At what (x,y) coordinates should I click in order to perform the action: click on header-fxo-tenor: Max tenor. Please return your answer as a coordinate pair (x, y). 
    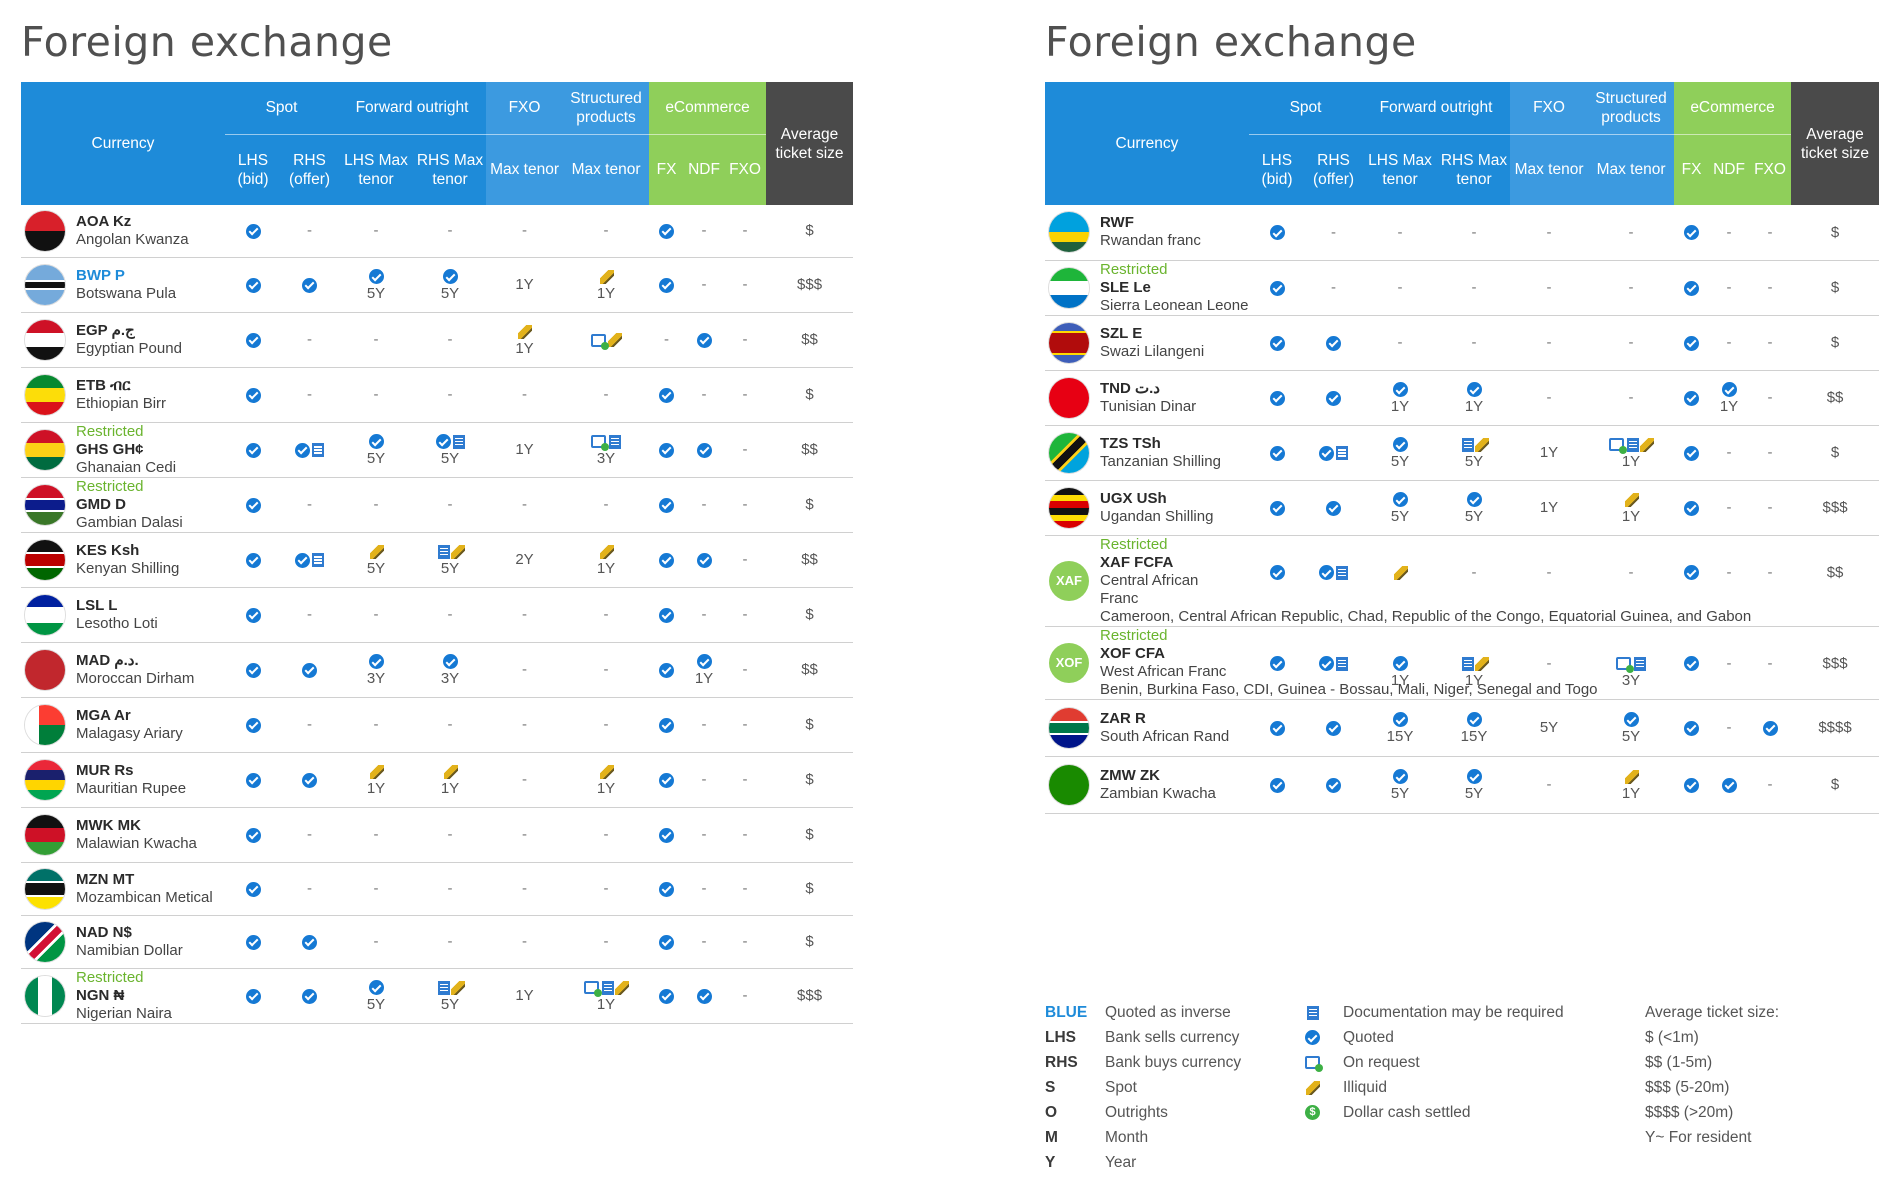
    Looking at the image, I should click on (1549, 169).